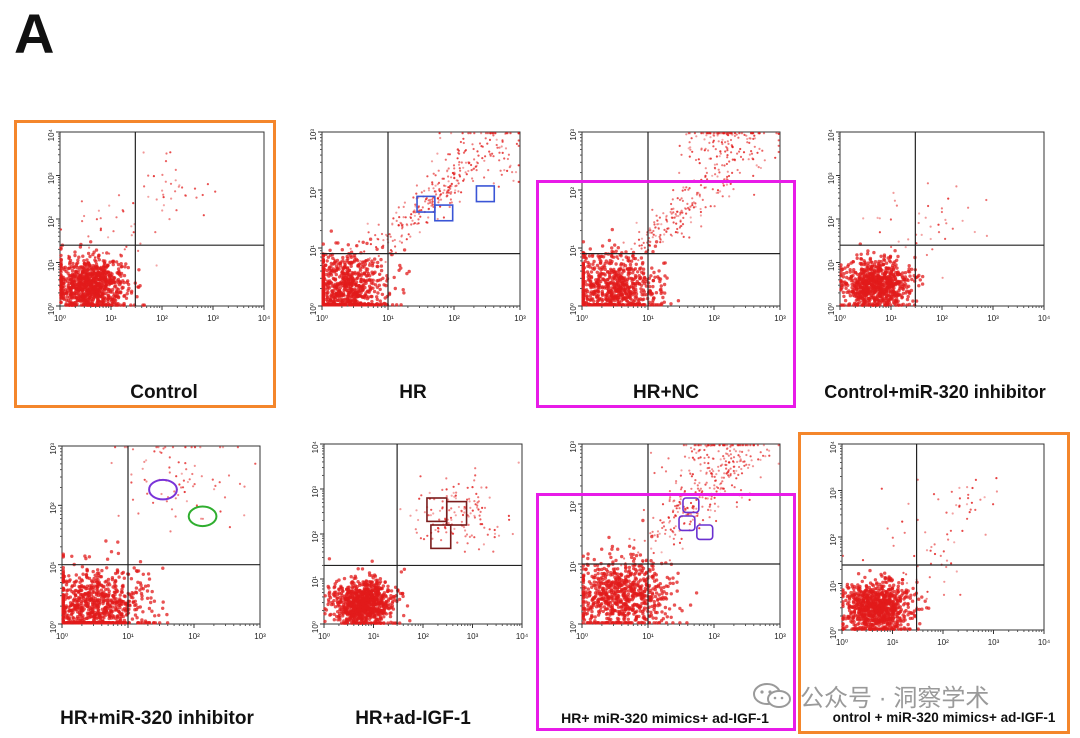  What do you see at coordinates (680, 219) in the screenshot?
I see `event-points` at bounding box center [680, 219].